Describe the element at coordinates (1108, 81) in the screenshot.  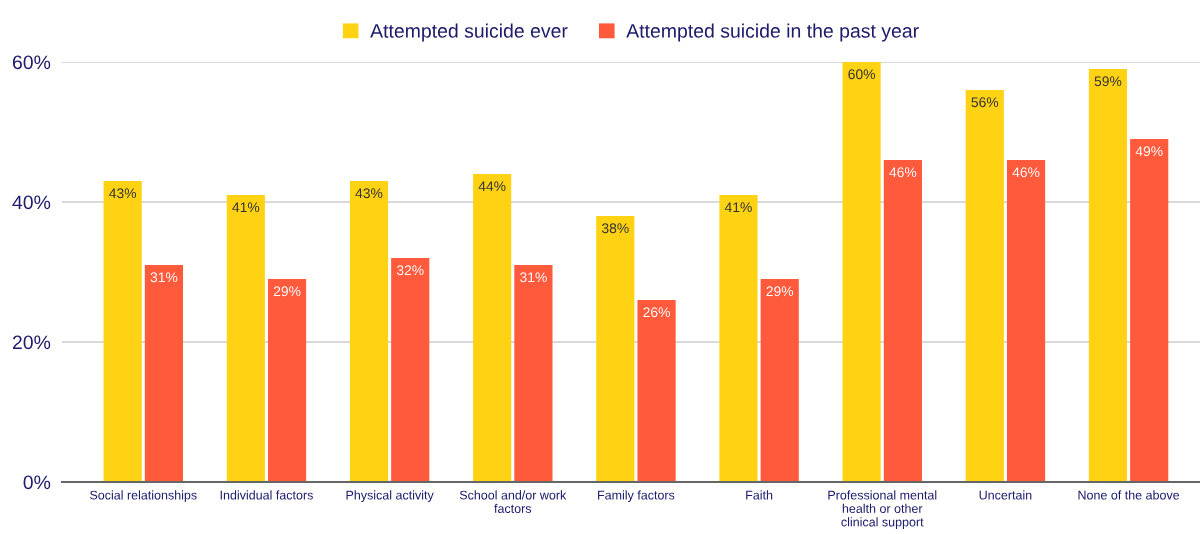
I see `data-label: 59%` at that location.